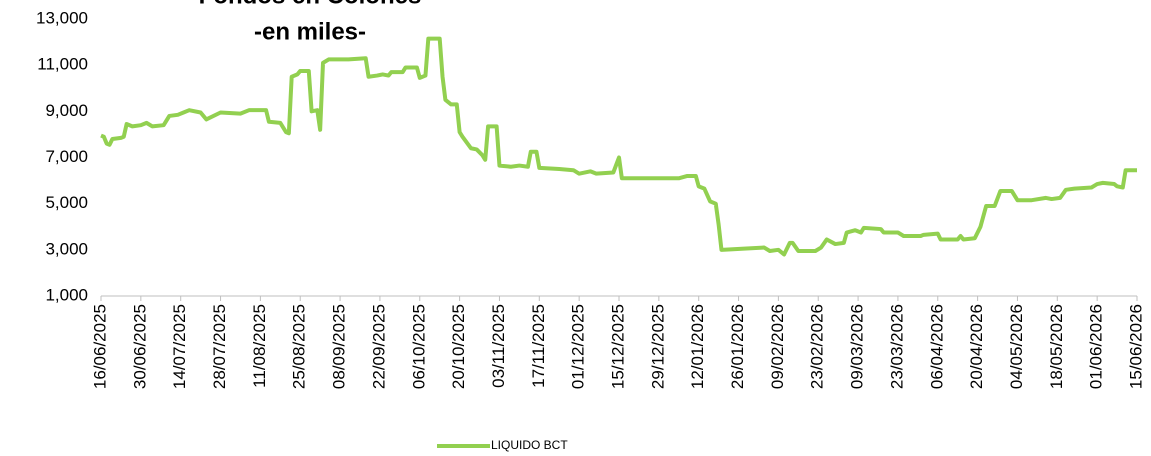  I want to click on x-tick-label: 20/04/2026, so click(976, 346).